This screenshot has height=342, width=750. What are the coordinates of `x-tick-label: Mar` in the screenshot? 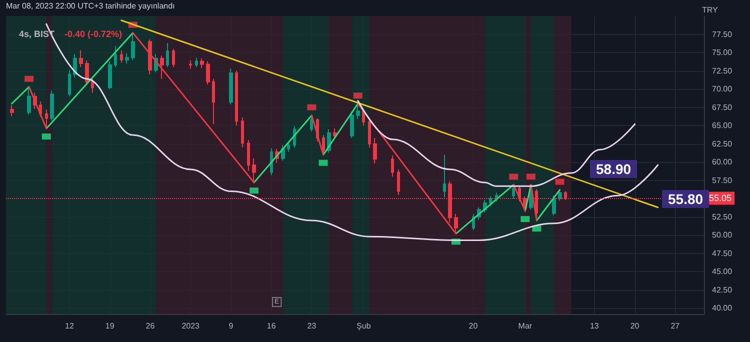 It's located at (525, 326).